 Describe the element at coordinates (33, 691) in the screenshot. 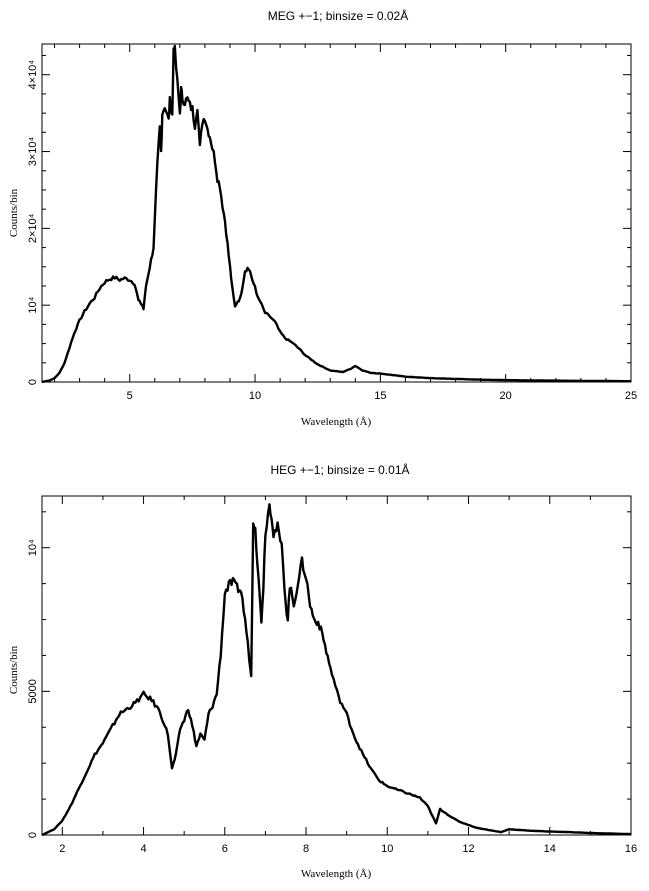

I see `y-tick-label: 5000` at that location.